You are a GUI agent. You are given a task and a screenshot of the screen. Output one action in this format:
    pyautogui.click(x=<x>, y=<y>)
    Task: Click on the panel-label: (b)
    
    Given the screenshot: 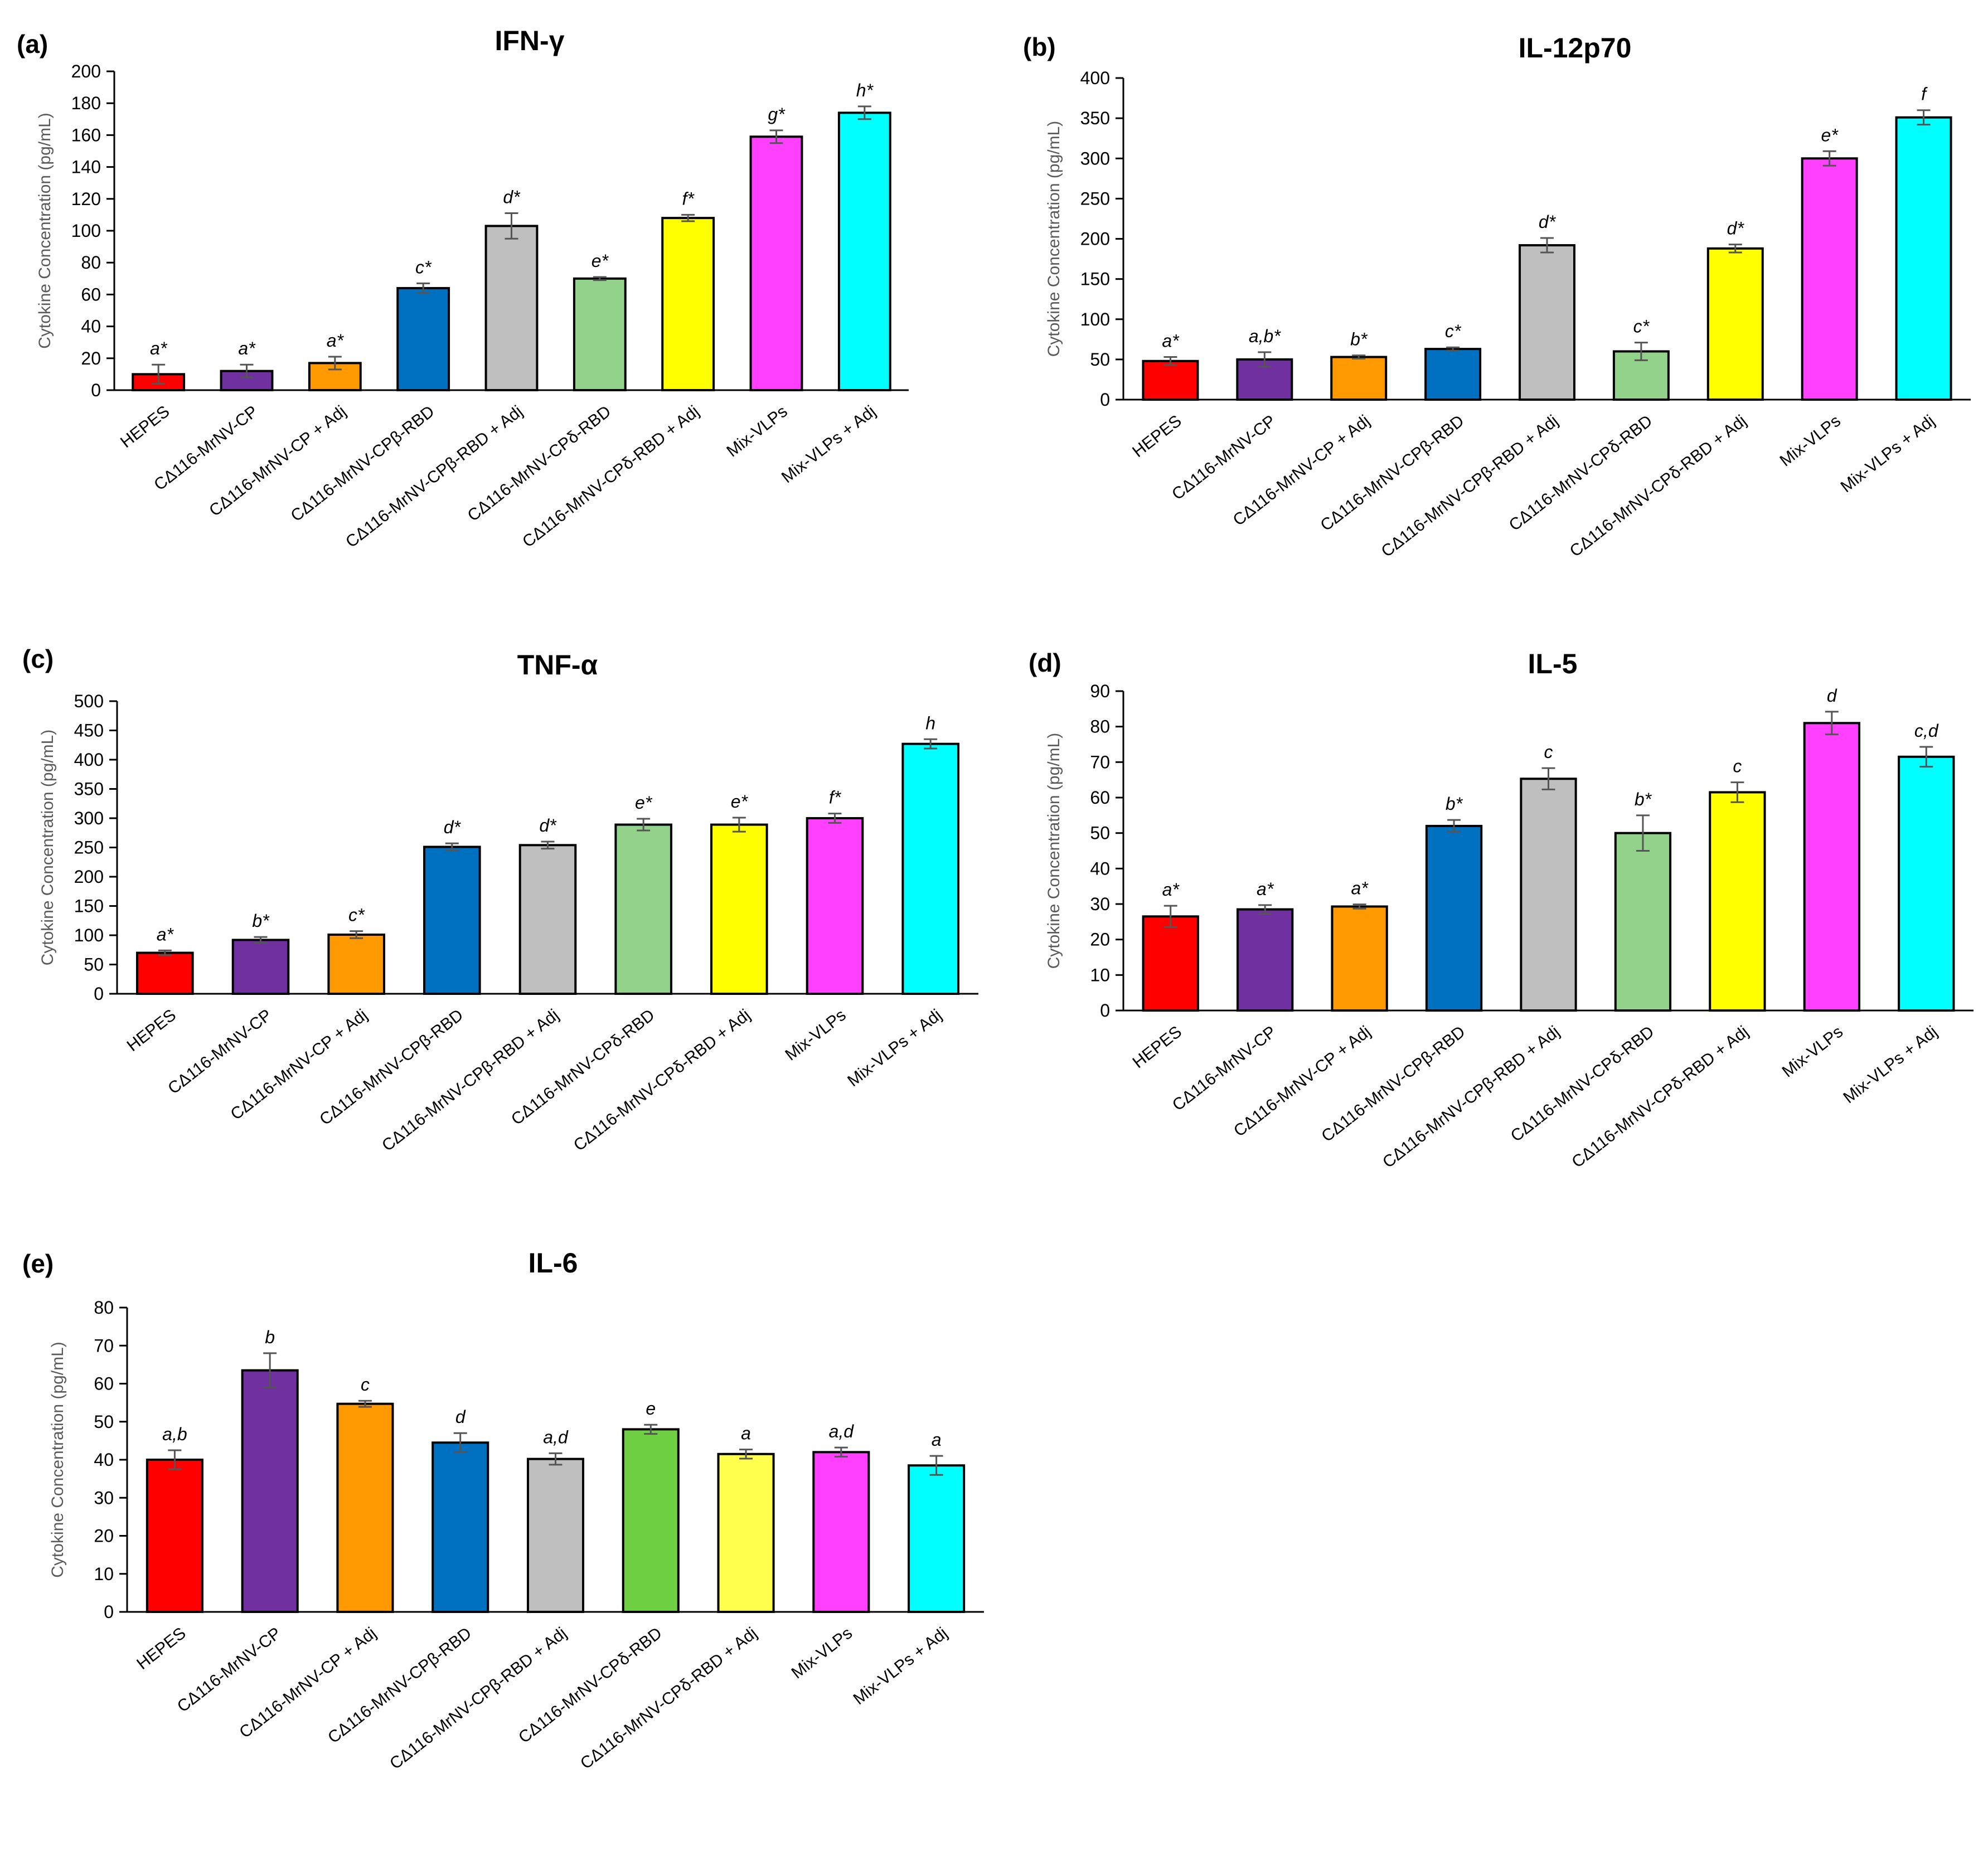 What is the action you would take?
    pyautogui.click(x=1039, y=46)
    